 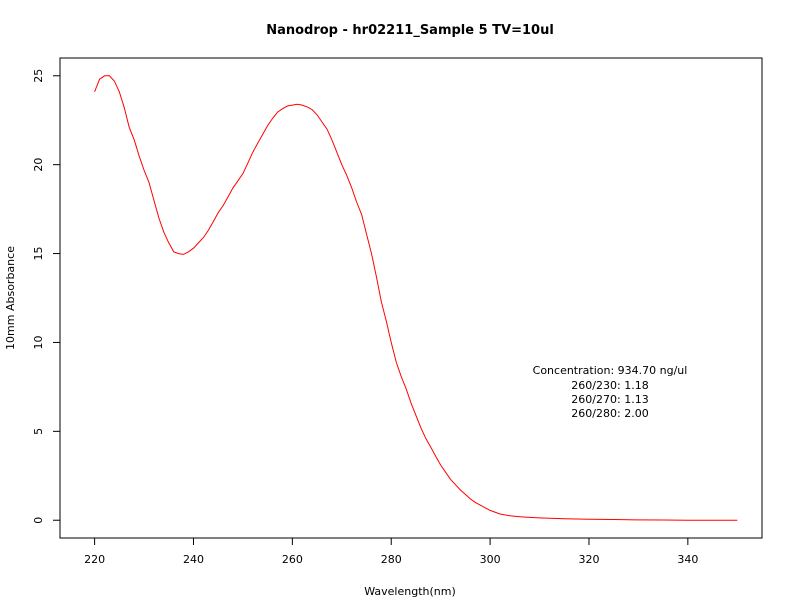 I want to click on x-tick-label: 280, so click(x=391, y=559).